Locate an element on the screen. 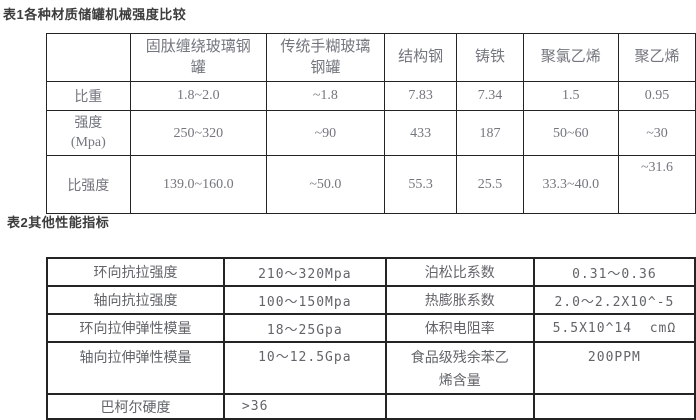 The width and height of the screenshot is (696, 420). property-label-cell: 巴柯尔硬度 is located at coordinates (135, 406).